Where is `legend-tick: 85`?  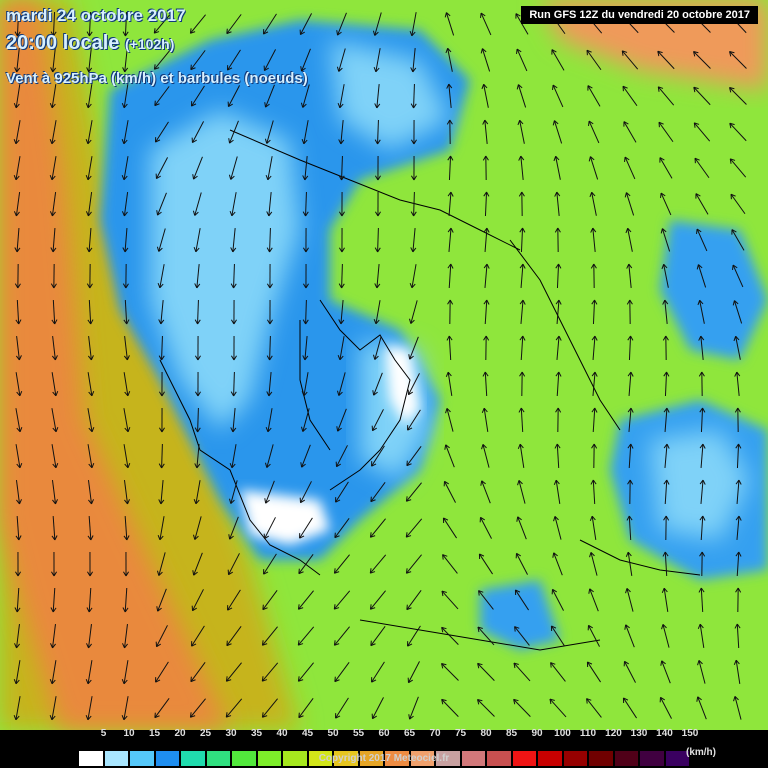 legend-tick: 85 is located at coordinates (511, 733).